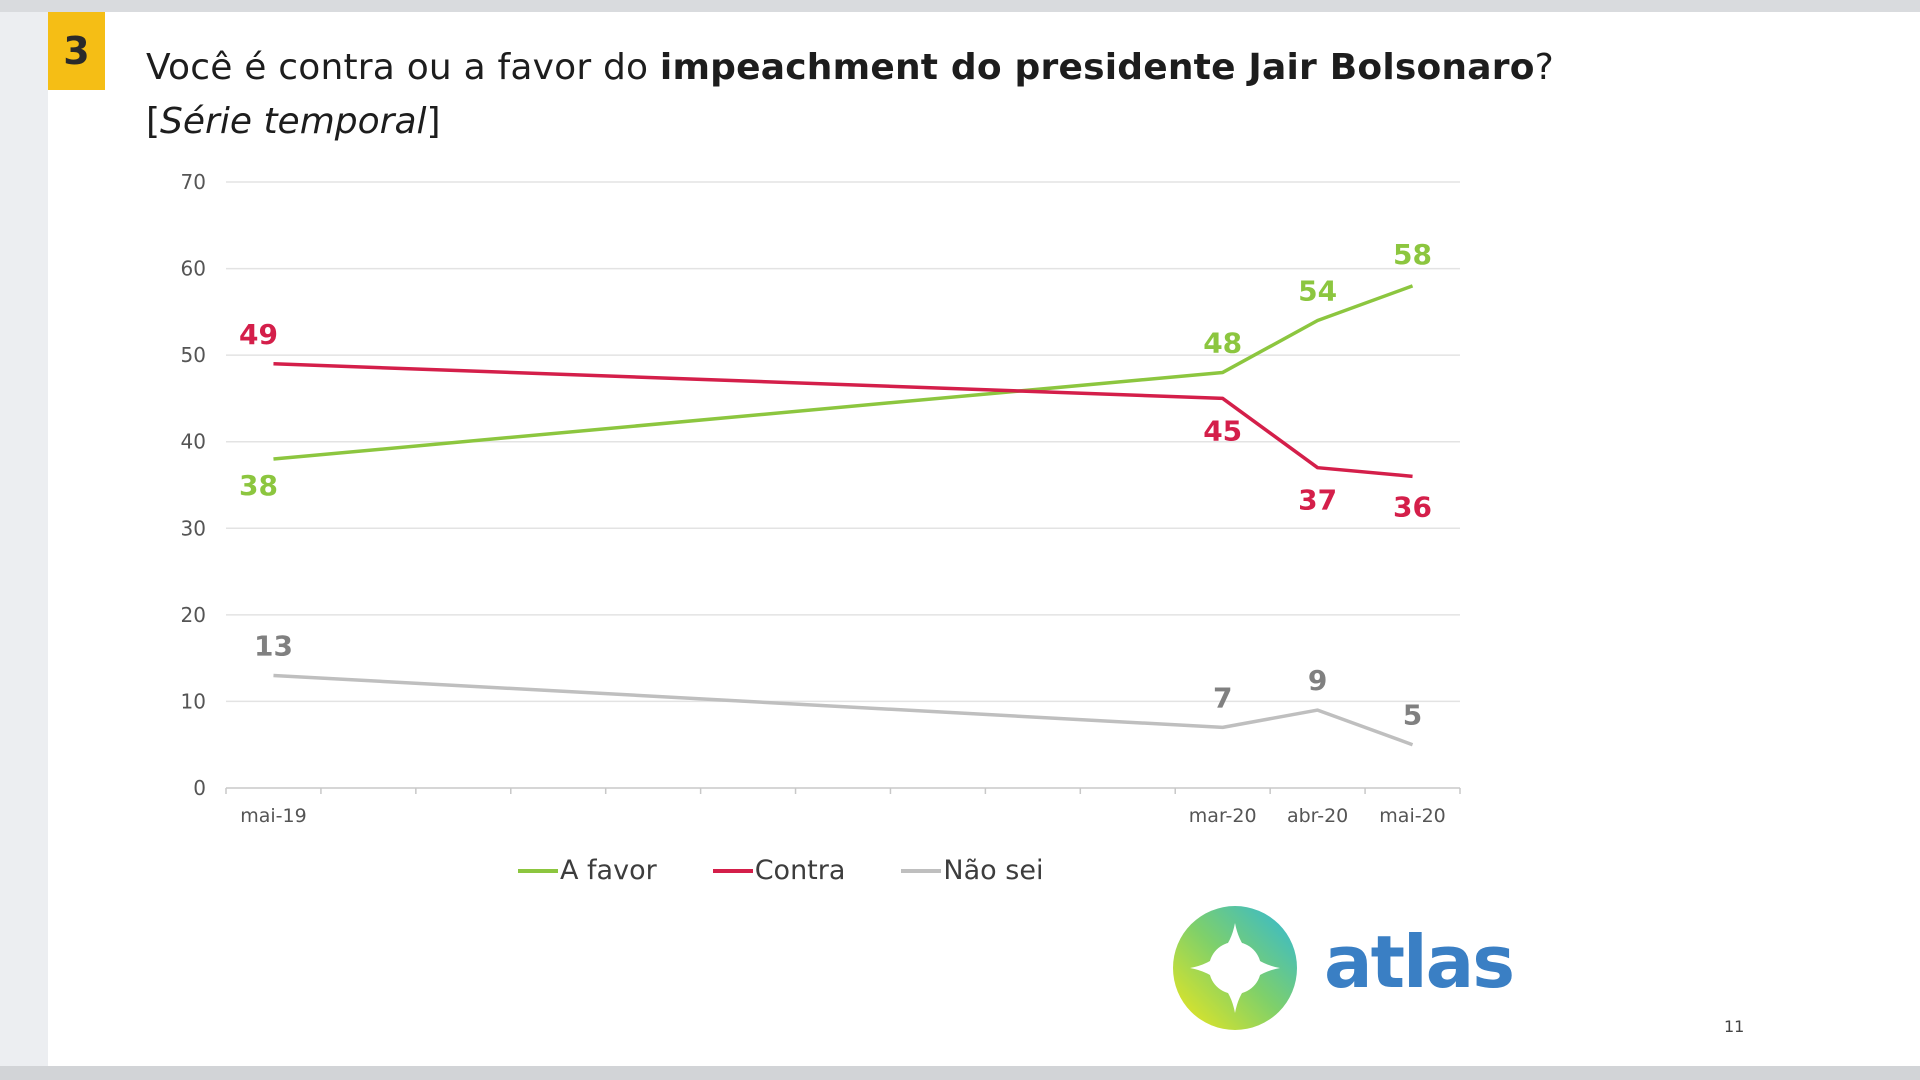  What do you see at coordinates (1317, 291) in the screenshot?
I see `data-label: 54` at bounding box center [1317, 291].